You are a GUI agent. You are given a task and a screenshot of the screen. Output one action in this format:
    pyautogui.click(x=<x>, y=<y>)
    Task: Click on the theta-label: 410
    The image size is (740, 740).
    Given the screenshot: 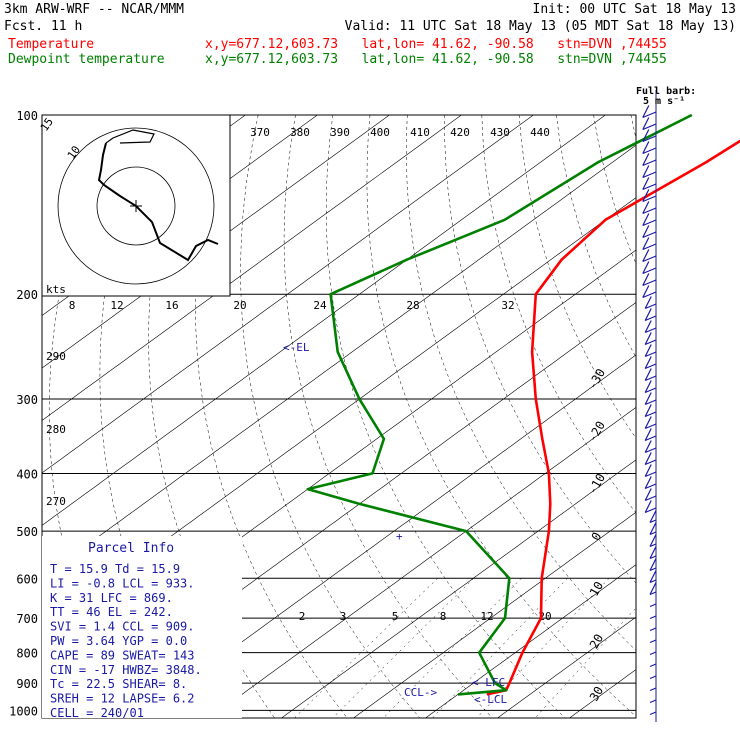 What is the action you would take?
    pyautogui.click(x=420, y=132)
    